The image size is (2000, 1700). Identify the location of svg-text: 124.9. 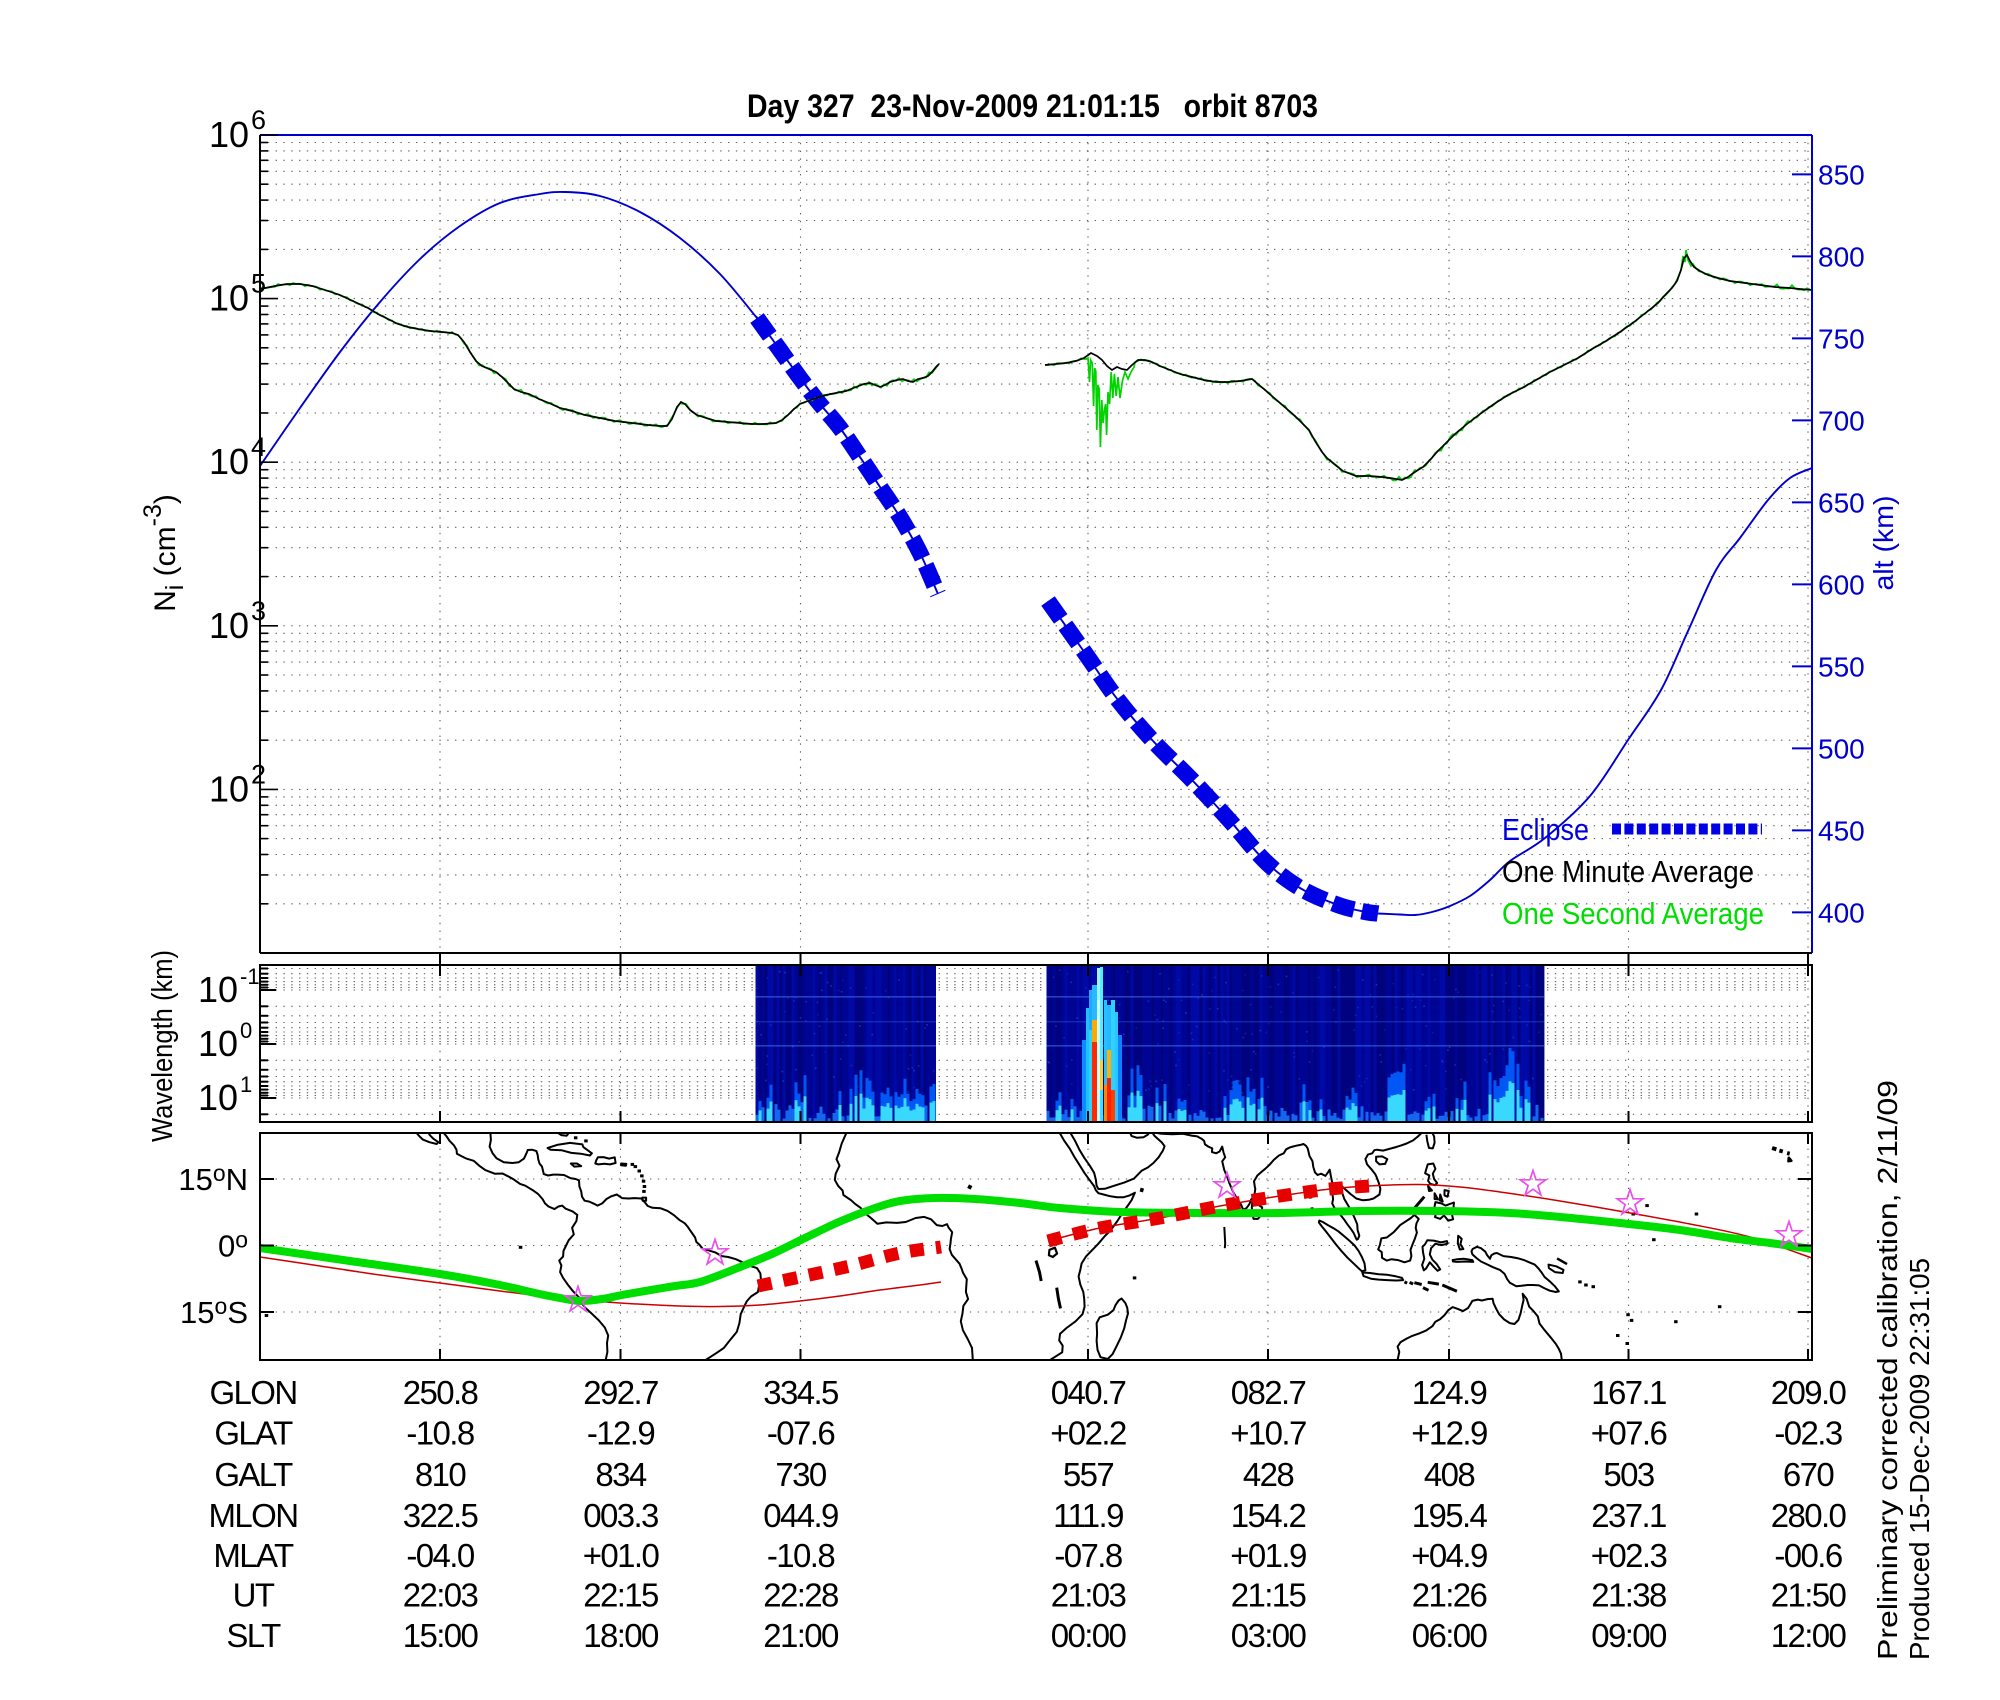
(1449, 1392).